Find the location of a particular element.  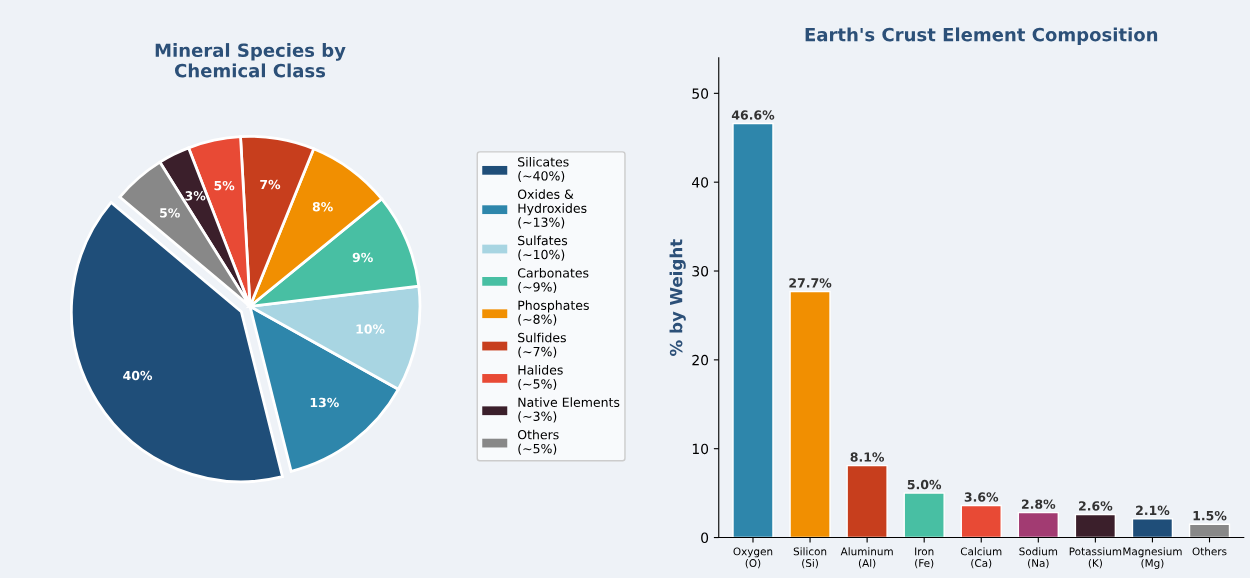

data-label: 5.0% is located at coordinates (924, 484).